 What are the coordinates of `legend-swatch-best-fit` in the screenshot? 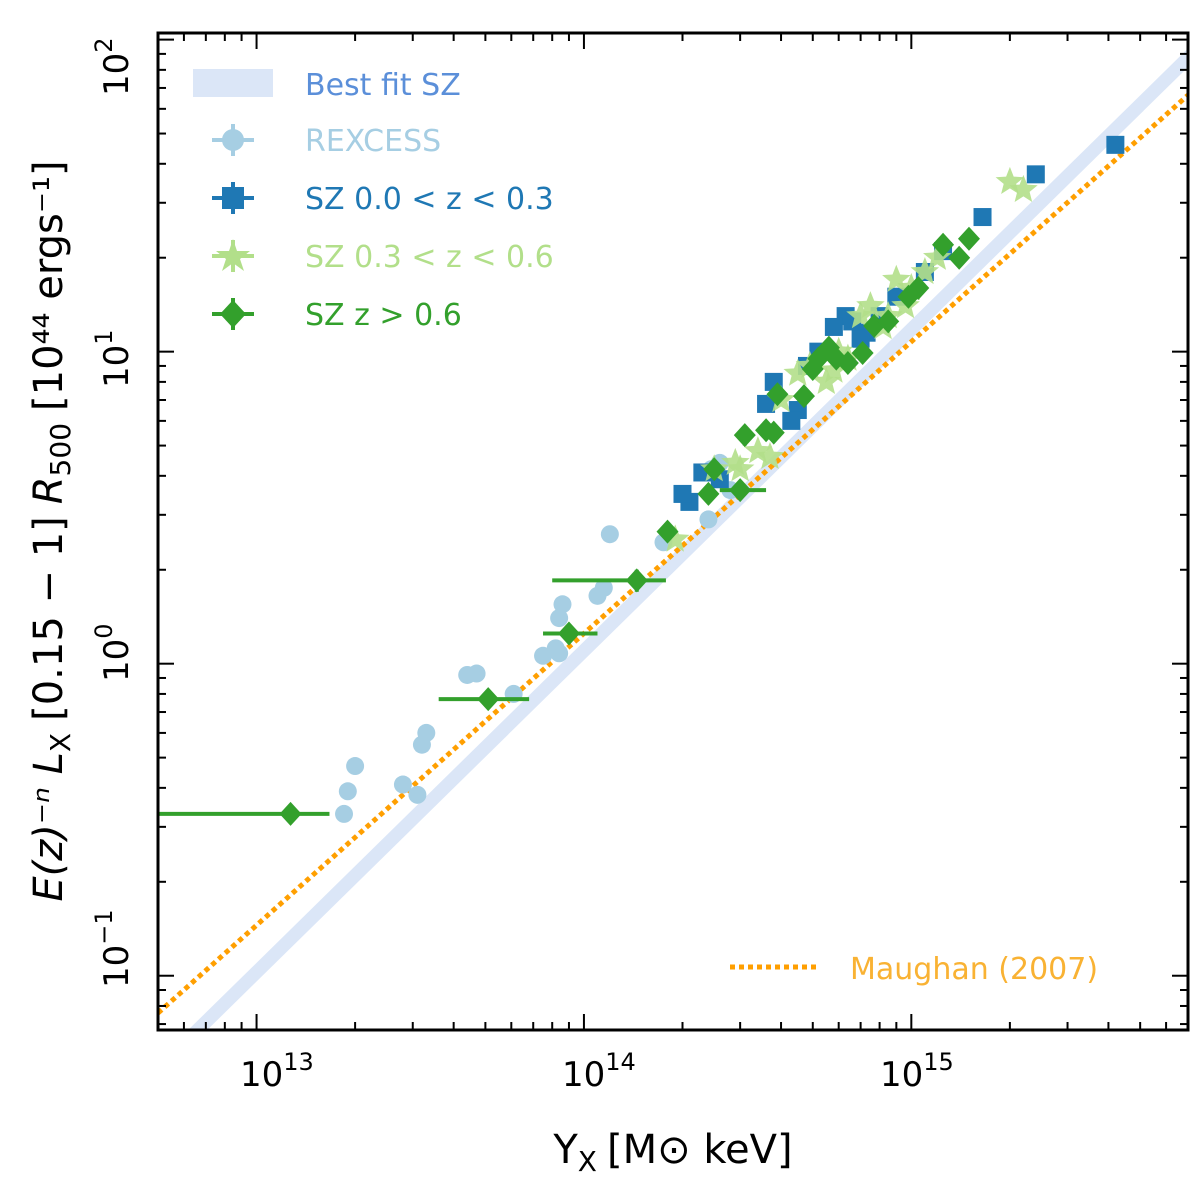 It's located at (233, 83).